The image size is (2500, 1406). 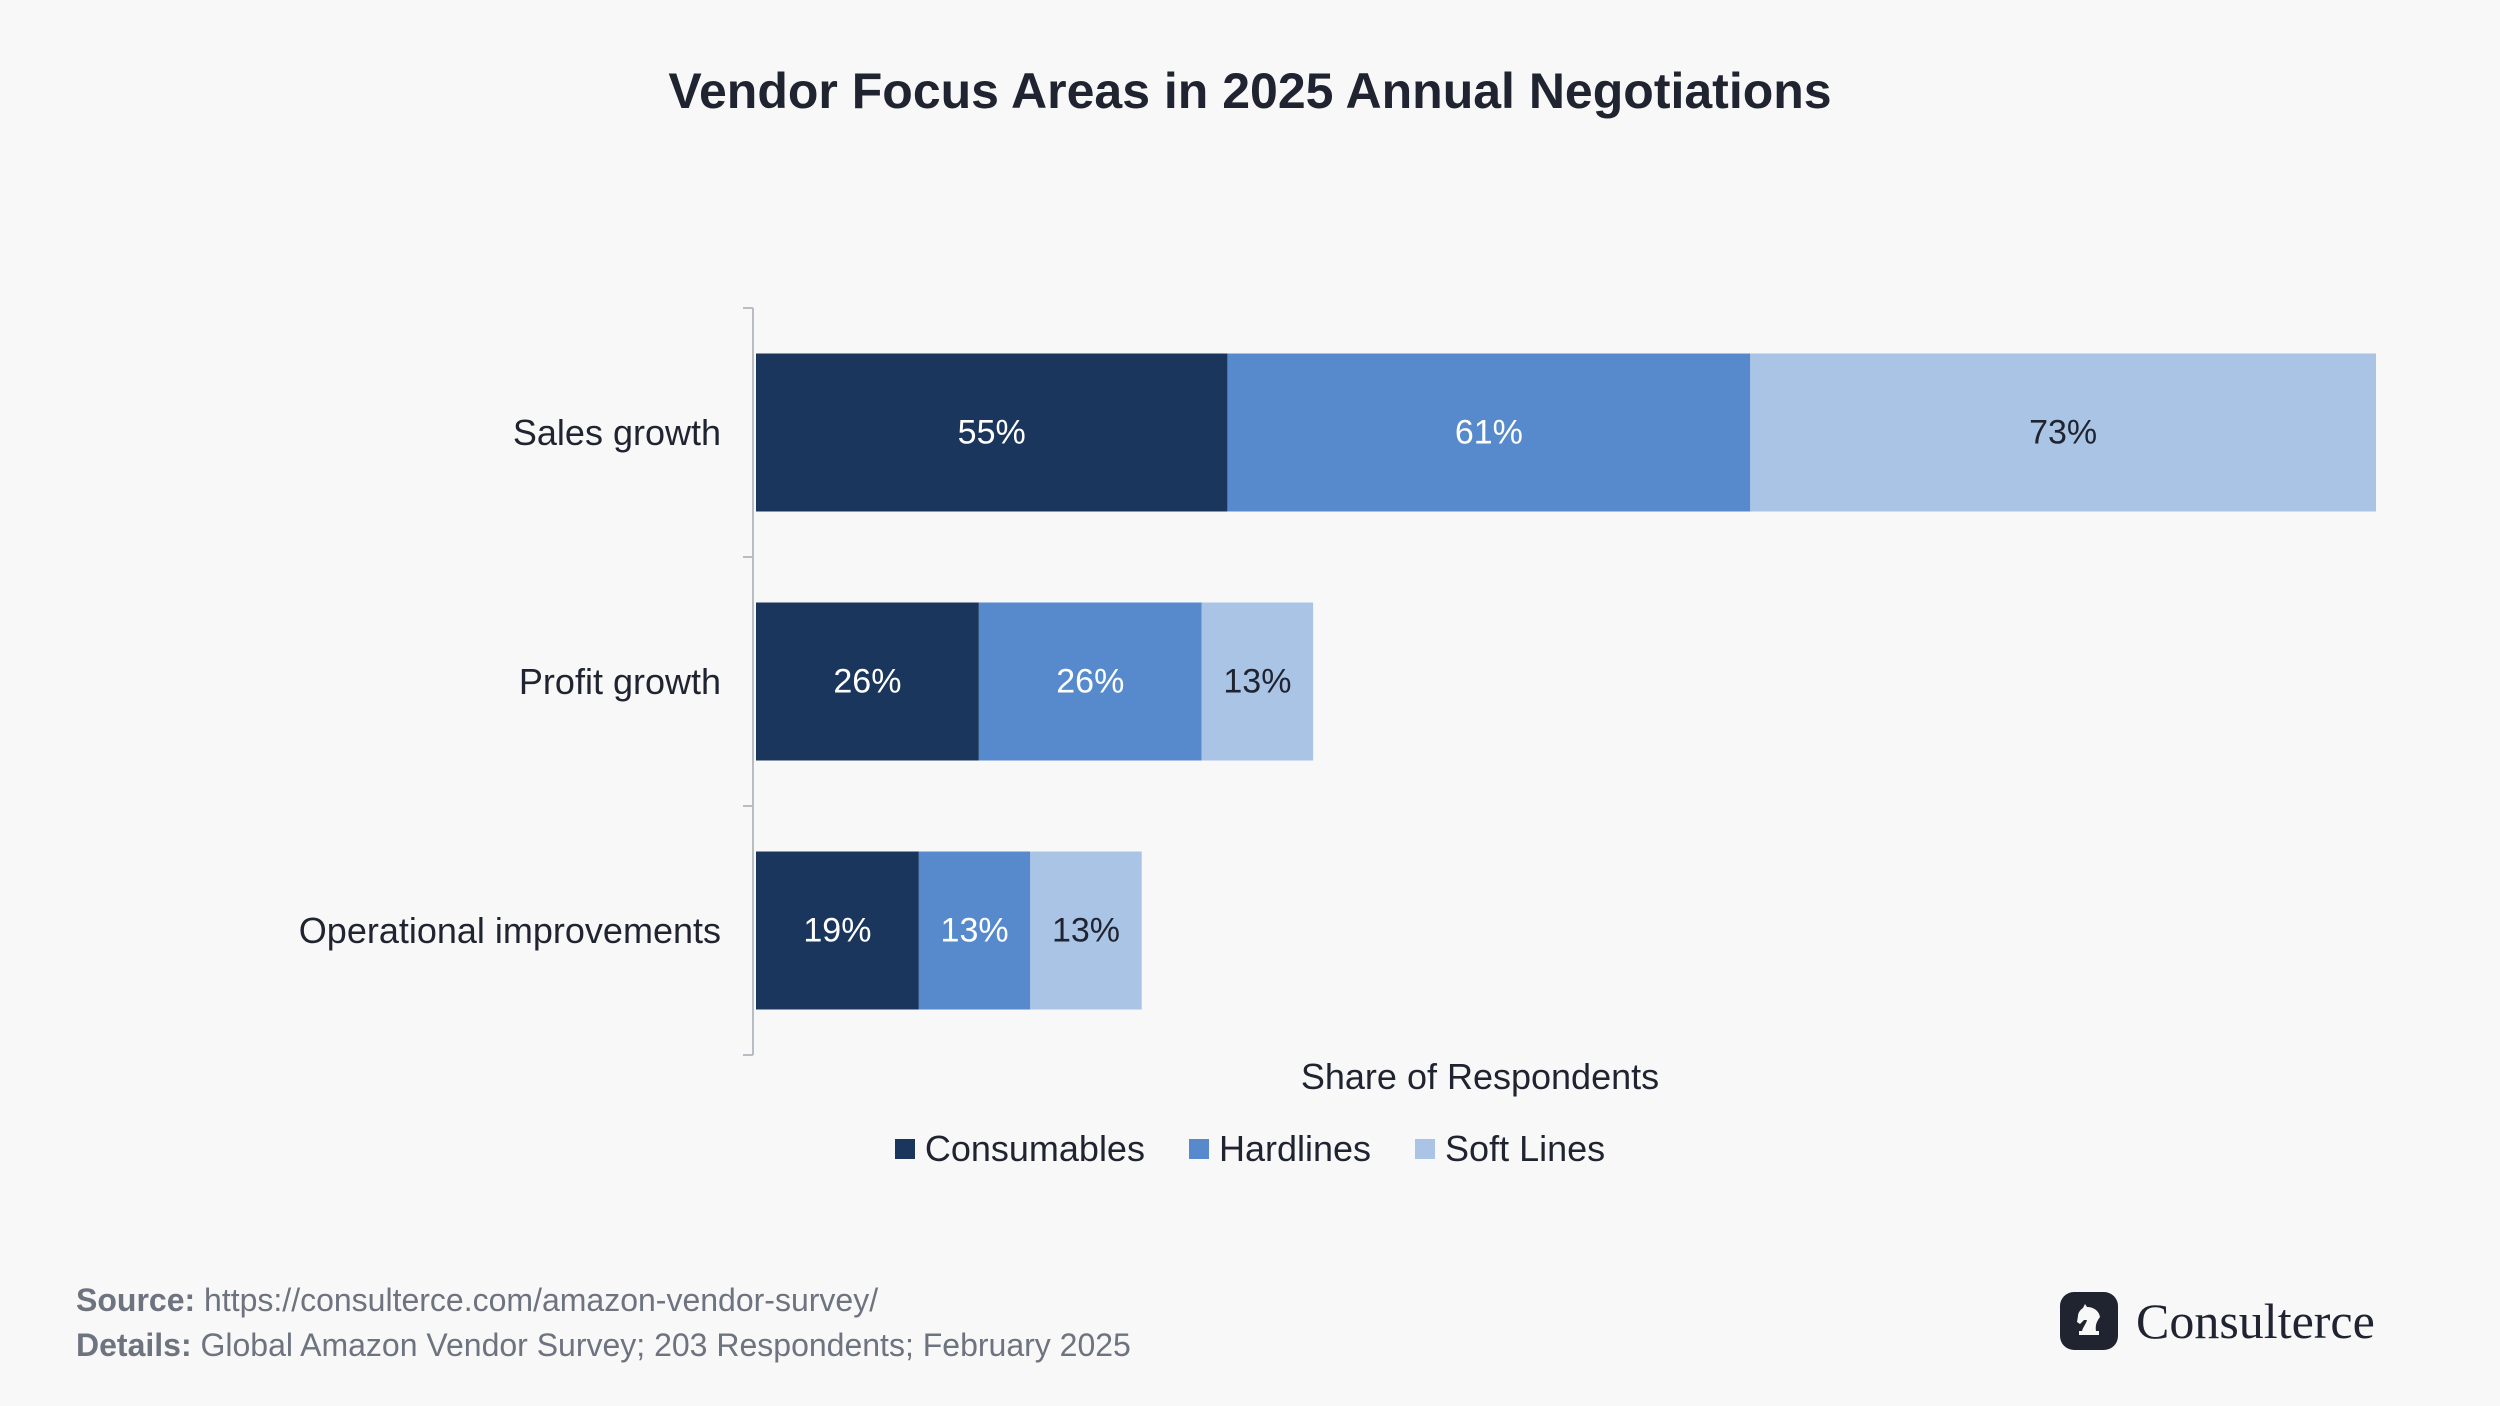 I want to click on data-label: 55%, so click(x=992, y=433).